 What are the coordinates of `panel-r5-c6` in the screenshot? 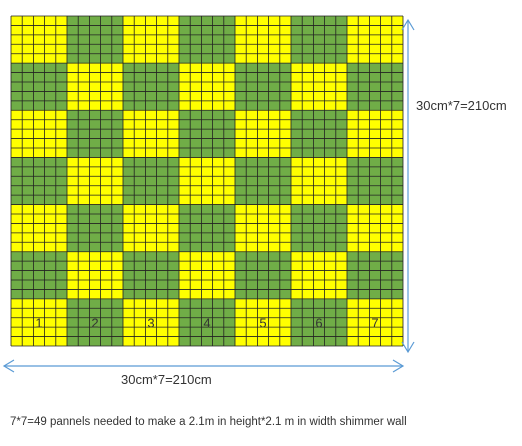 It's located at (319, 228).